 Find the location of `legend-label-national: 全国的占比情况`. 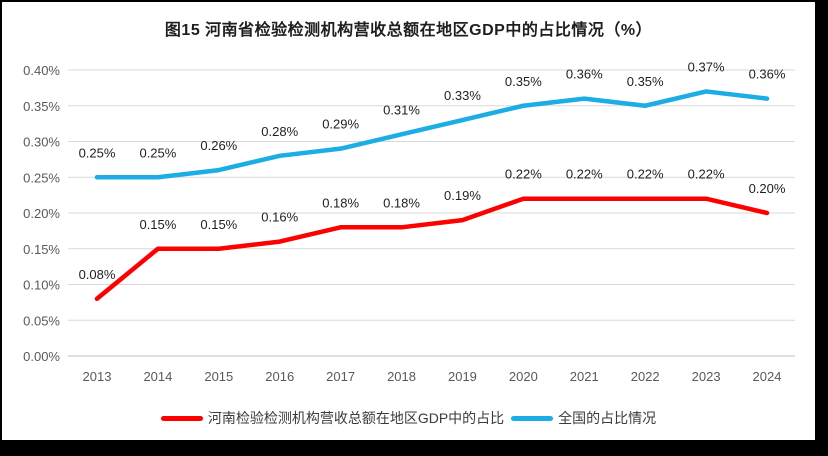

legend-label-national: 全国的占比情况 is located at coordinates (607, 418).